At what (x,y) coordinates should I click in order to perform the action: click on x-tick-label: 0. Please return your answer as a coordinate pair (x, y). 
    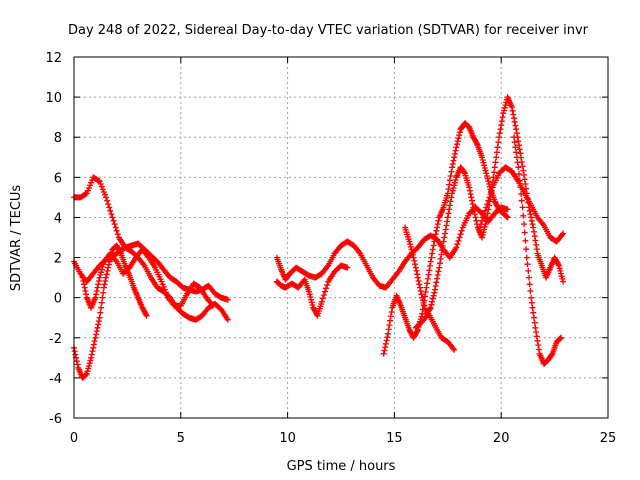
    Looking at the image, I should click on (74, 438).